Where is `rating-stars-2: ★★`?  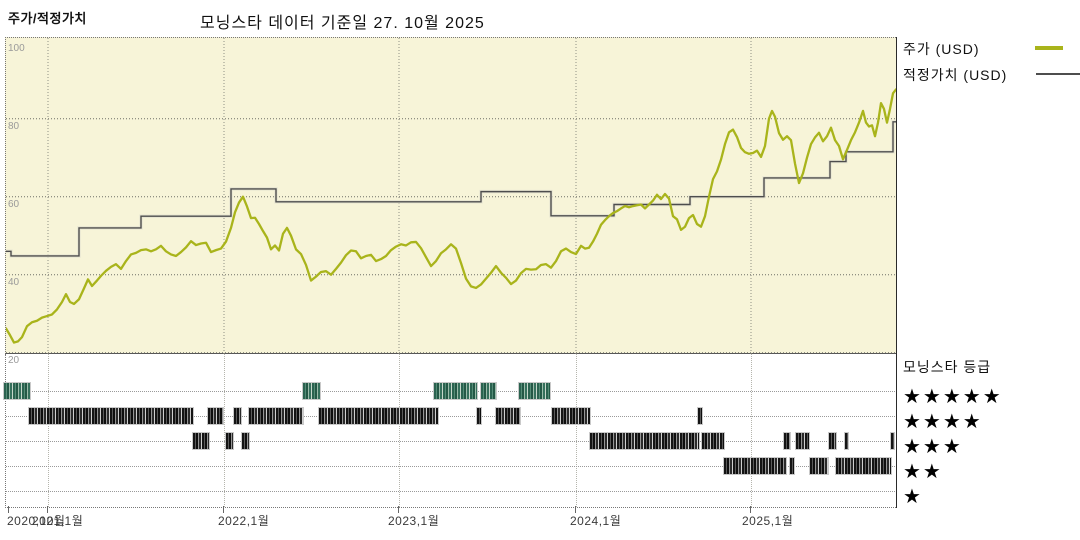
rating-stars-2: ★★ is located at coordinates (923, 472).